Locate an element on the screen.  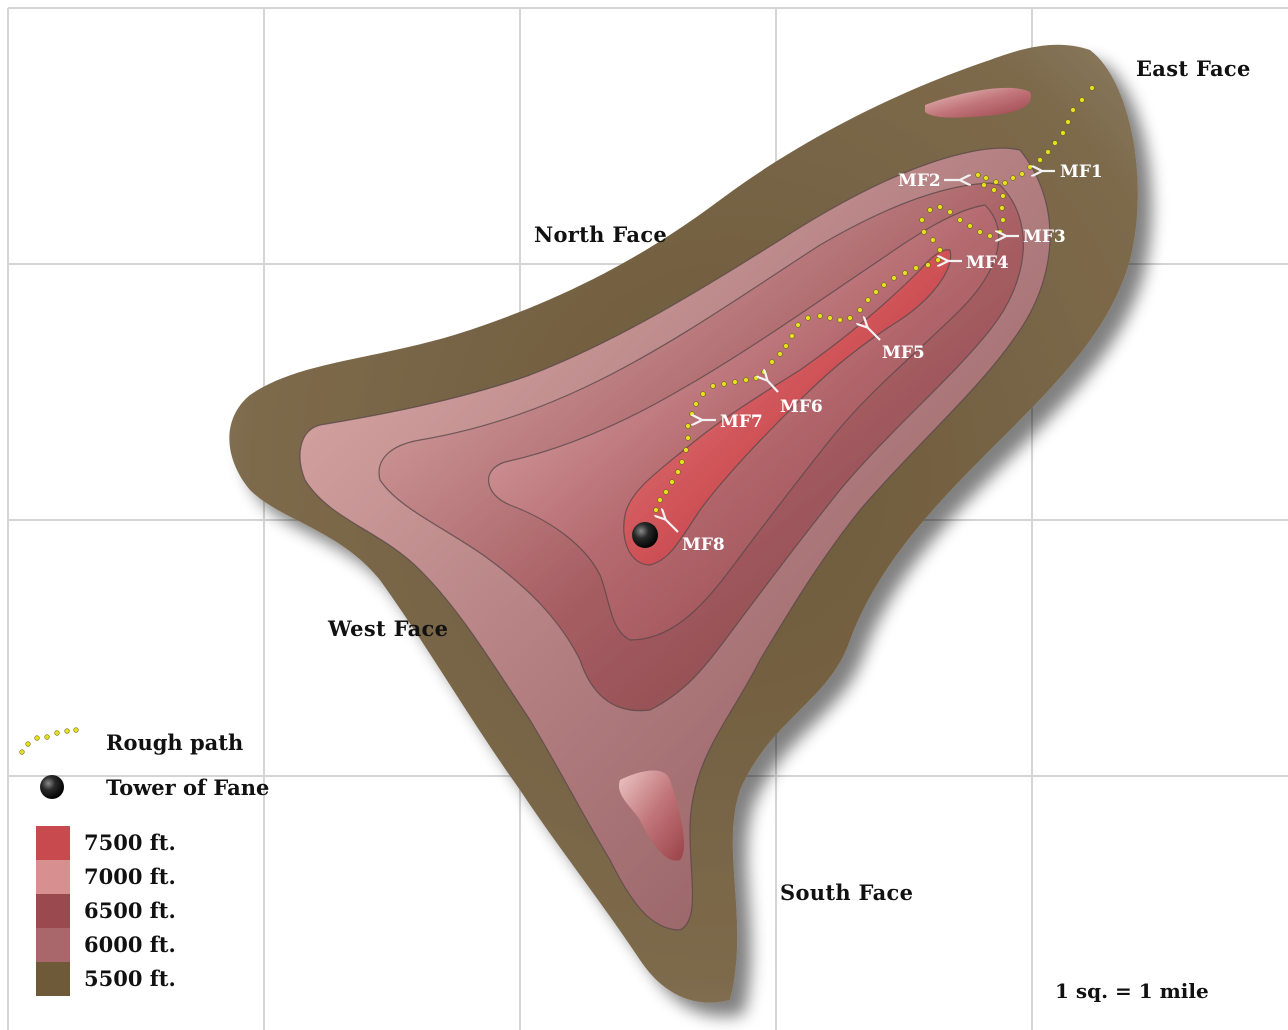
waypoint-mf1: MF1 is located at coordinates (1071, 172).